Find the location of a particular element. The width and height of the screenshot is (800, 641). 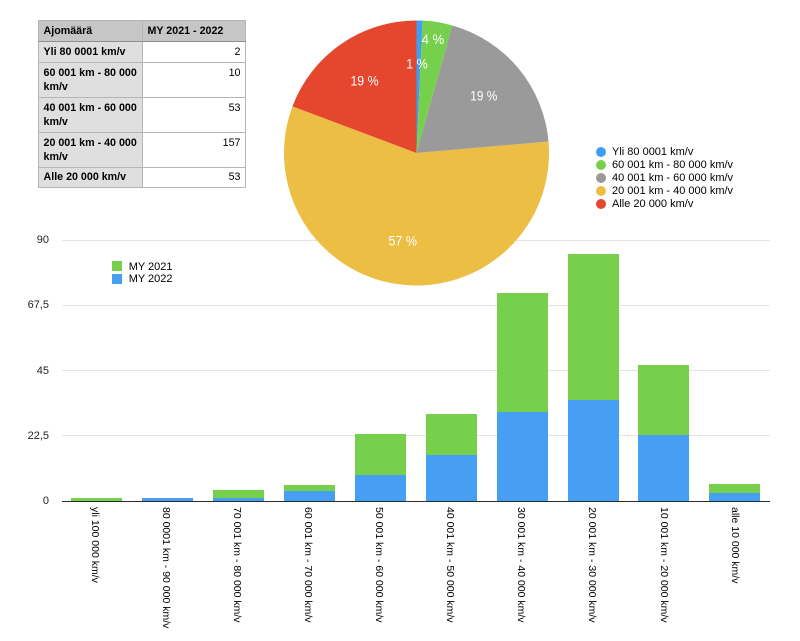

svg-text: 1 % is located at coordinates (416, 63).